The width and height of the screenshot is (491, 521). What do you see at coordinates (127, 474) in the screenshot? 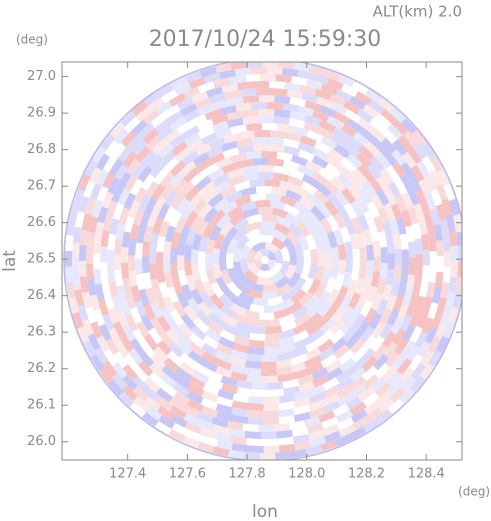
I see `x-tick-label: 127.4` at bounding box center [127, 474].